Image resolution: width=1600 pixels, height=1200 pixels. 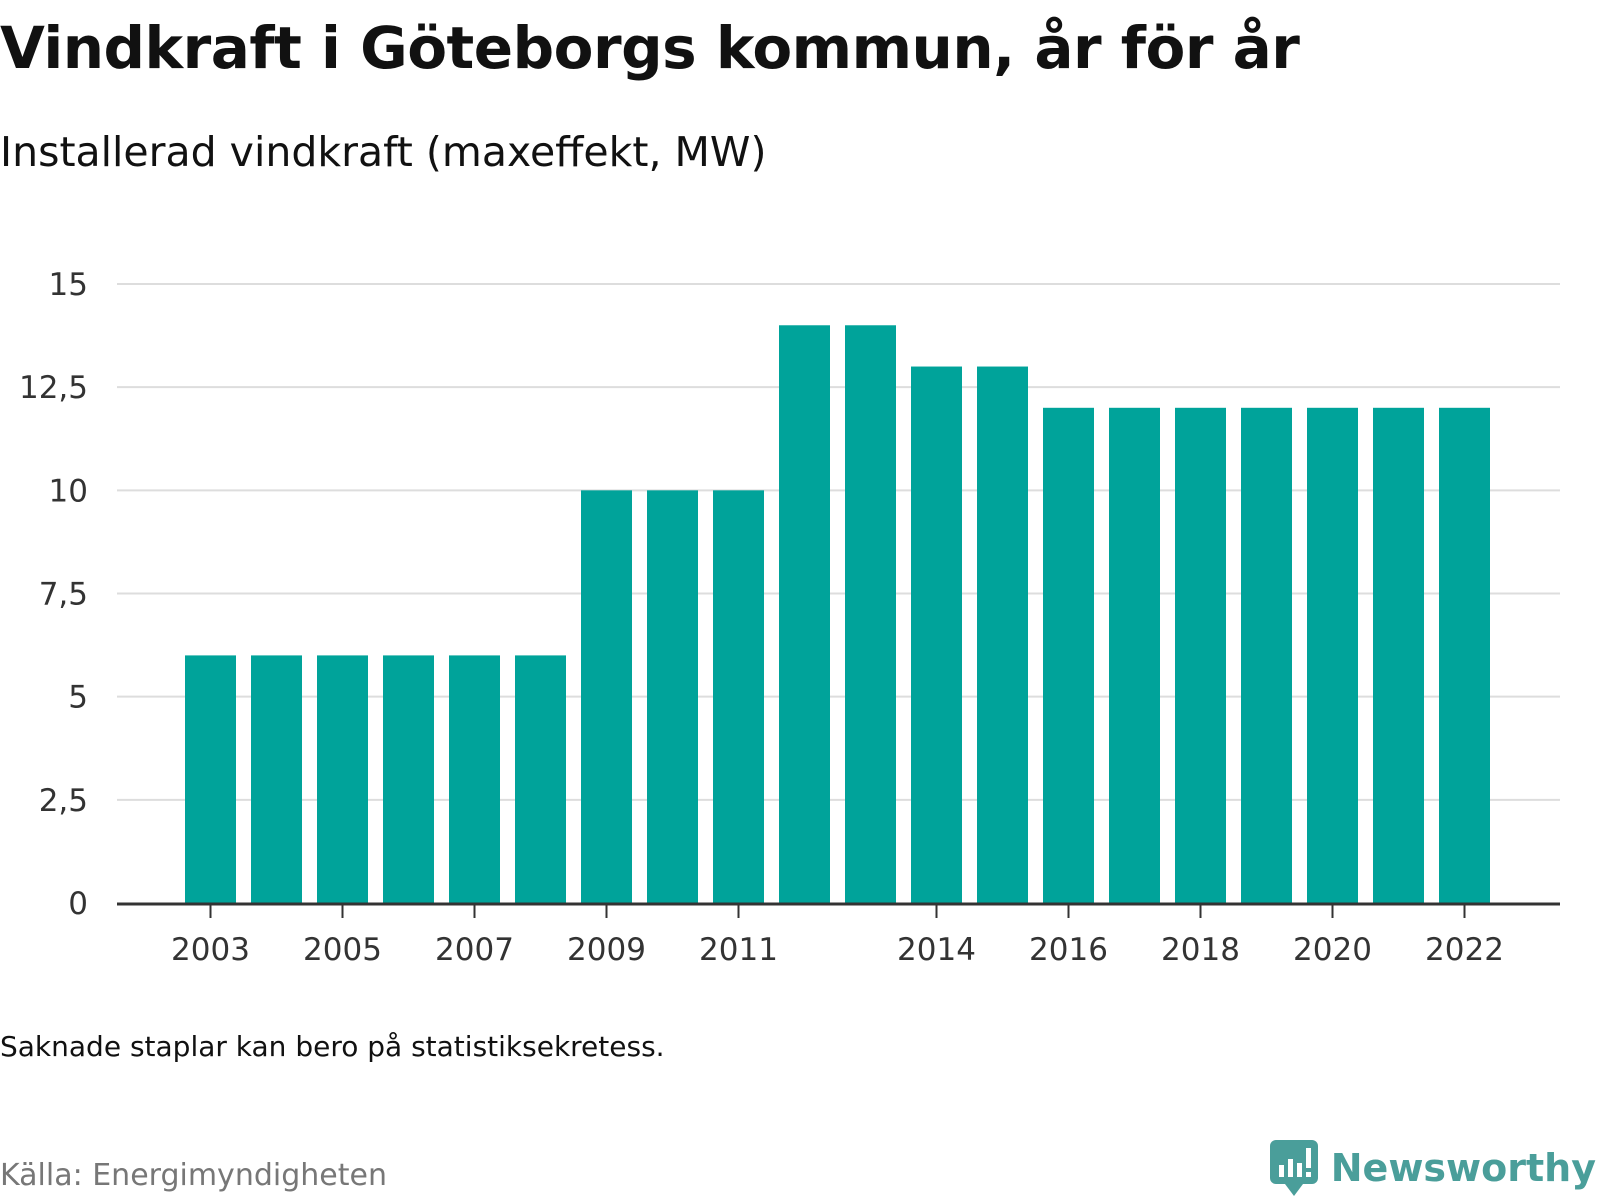 I want to click on bar-2011, so click(x=738, y=696).